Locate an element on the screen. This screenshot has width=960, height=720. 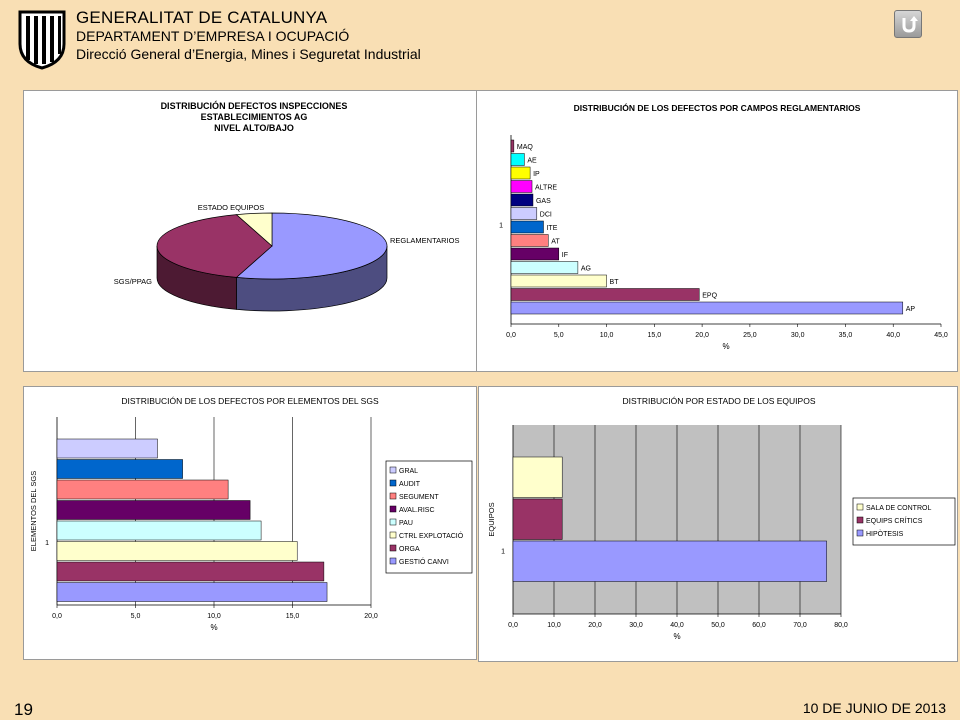
eq-legend-item: HIPÒTESIS is located at coordinates (885, 533).